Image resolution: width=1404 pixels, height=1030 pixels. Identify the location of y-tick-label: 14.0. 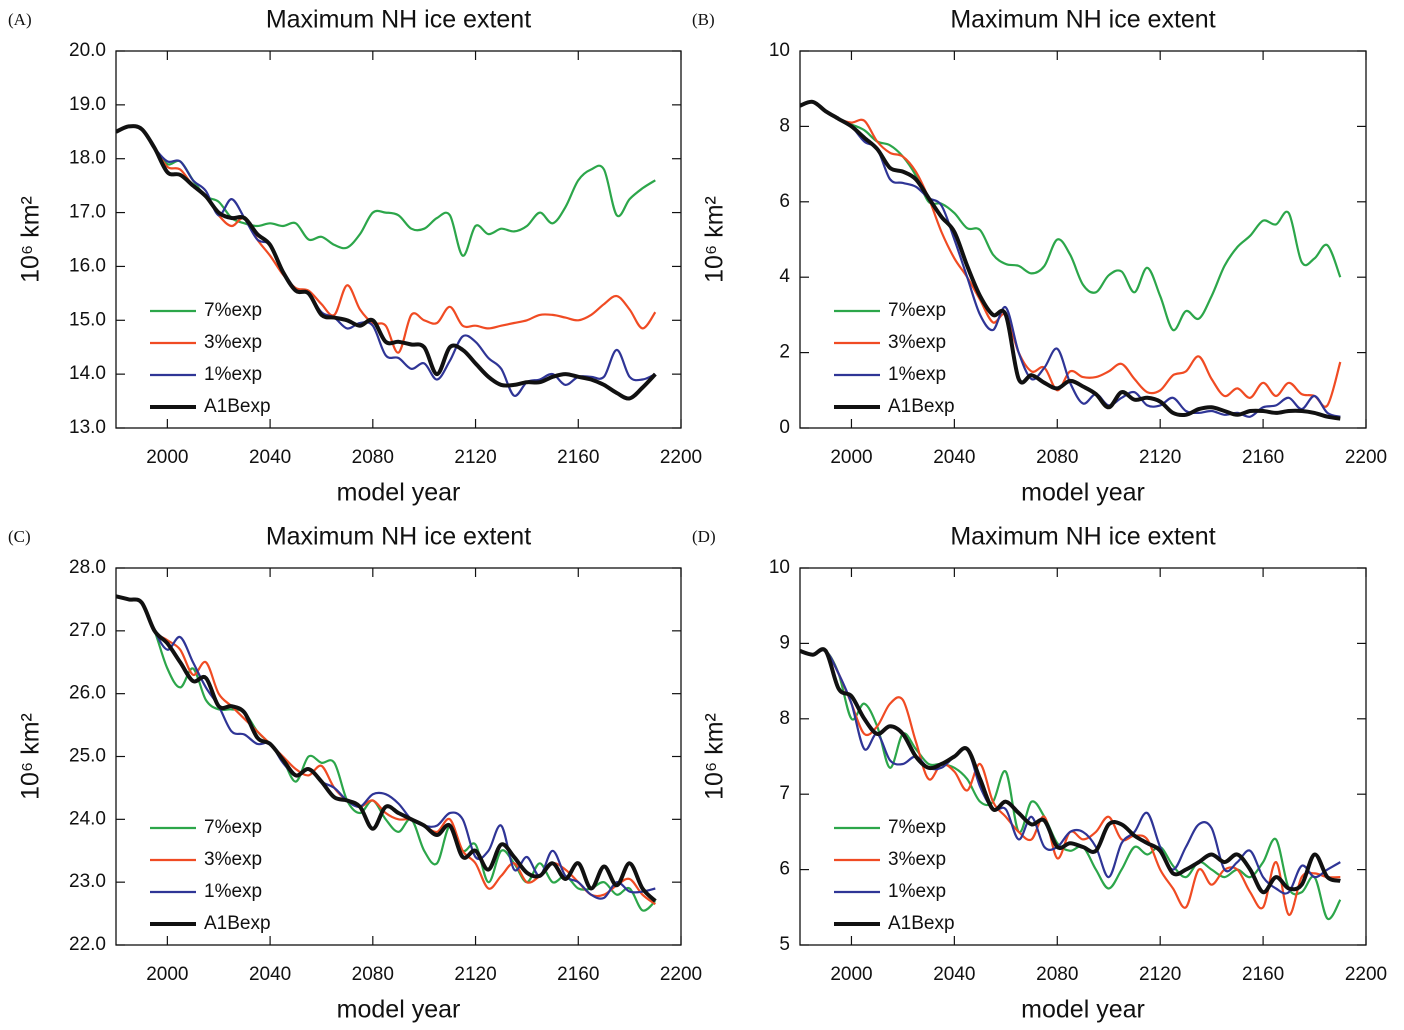
(87, 373).